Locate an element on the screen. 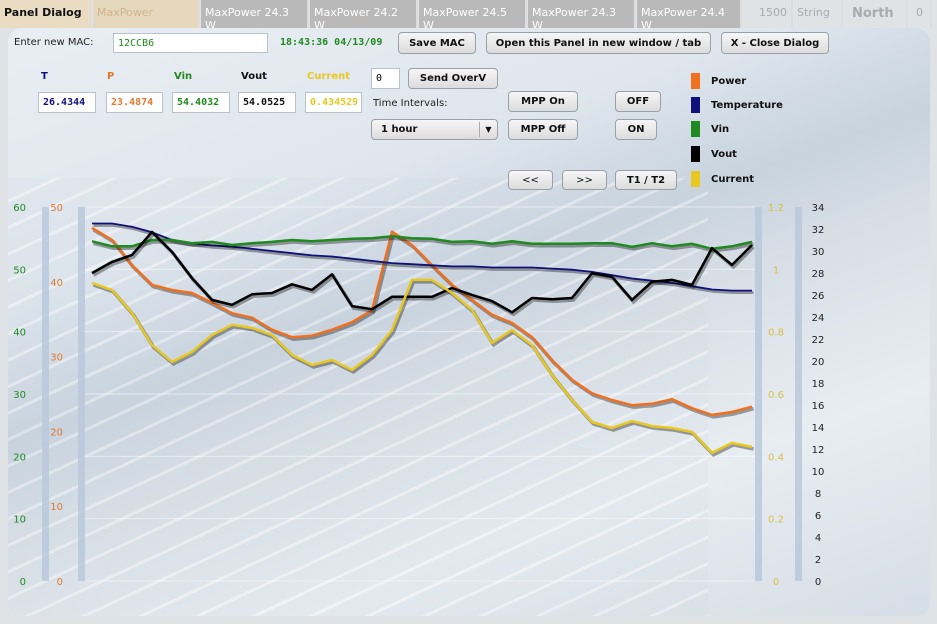 Image resolution: width=937 pixels, height=624 pixels. tick-label-temp: 22 is located at coordinates (818, 340).